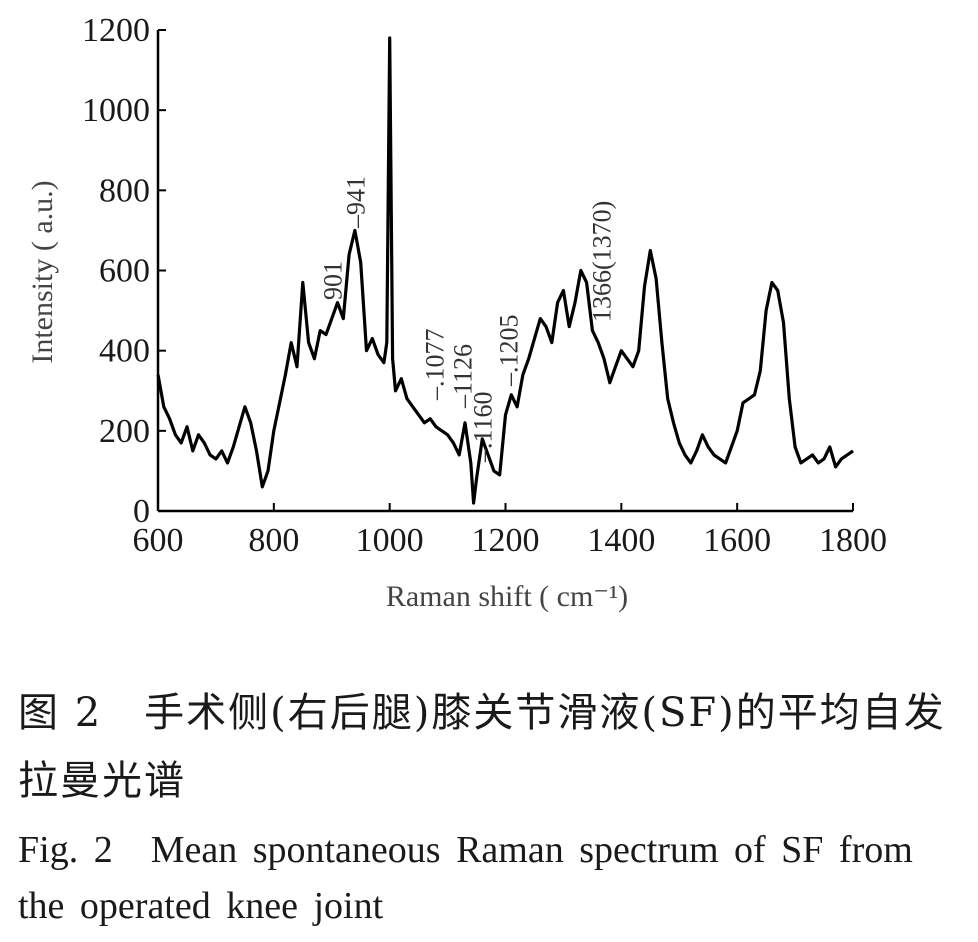 The image size is (978, 942). I want to click on peak-label: –941, so click(356, 202).